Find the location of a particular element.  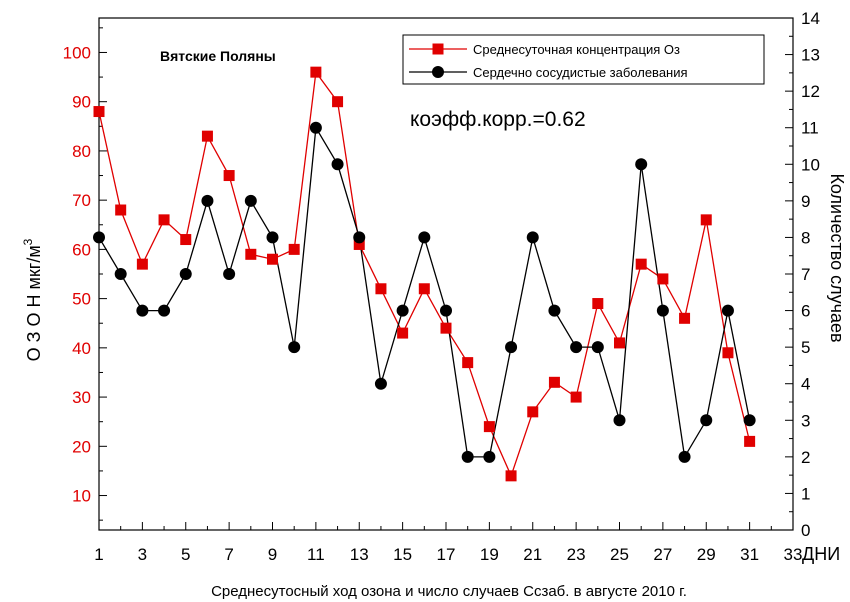

x-axis-label: ДНИ is located at coordinates (821, 554).